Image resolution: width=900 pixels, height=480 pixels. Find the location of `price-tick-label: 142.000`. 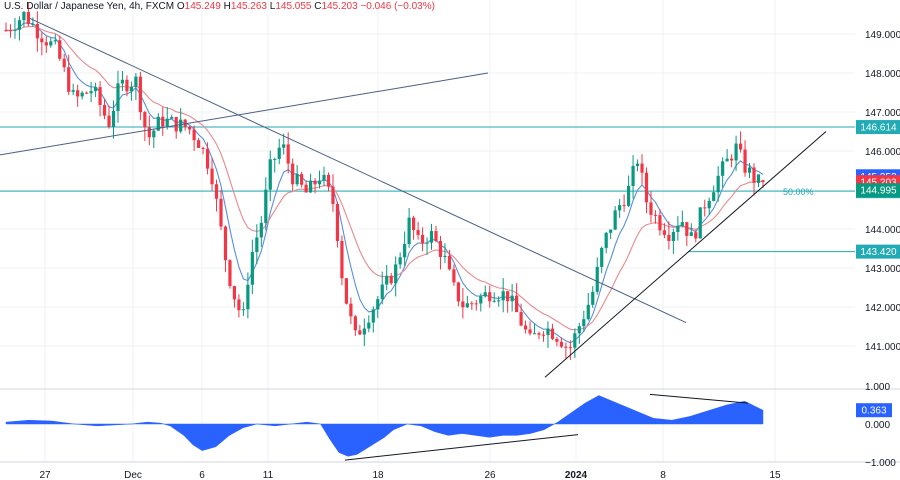

price-tick-label: 142.000 is located at coordinates (882, 308).